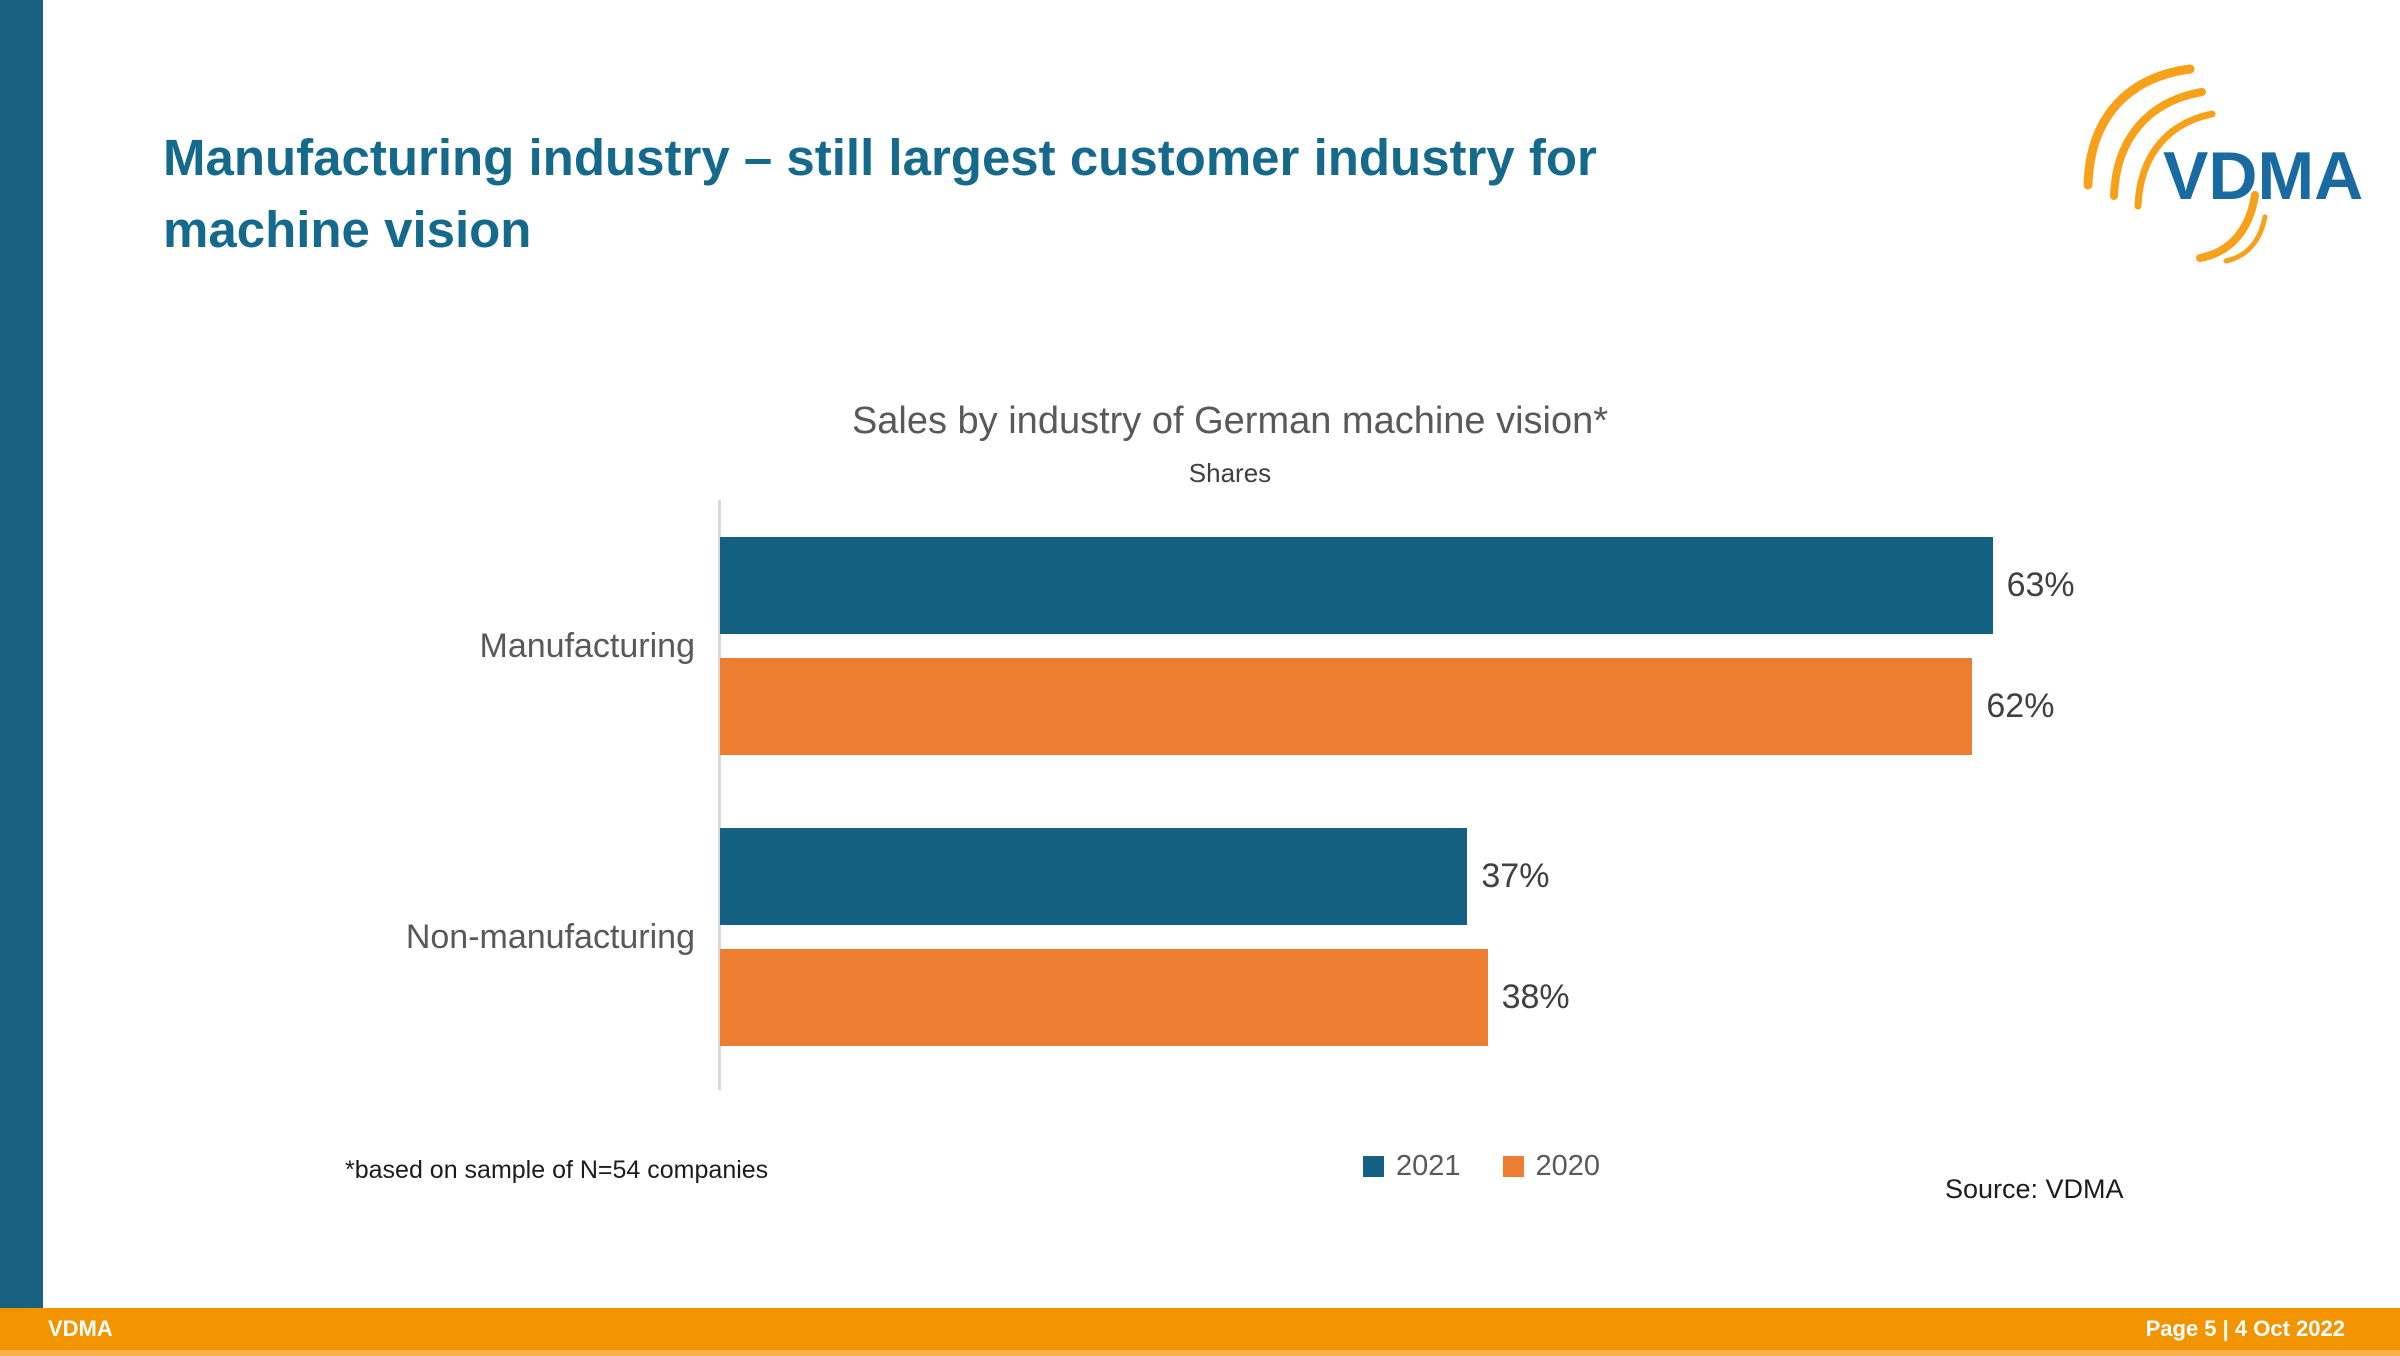  Describe the element at coordinates (1235, 646) in the screenshot. I see `category-group: Manufacturing 63% 62%` at that location.